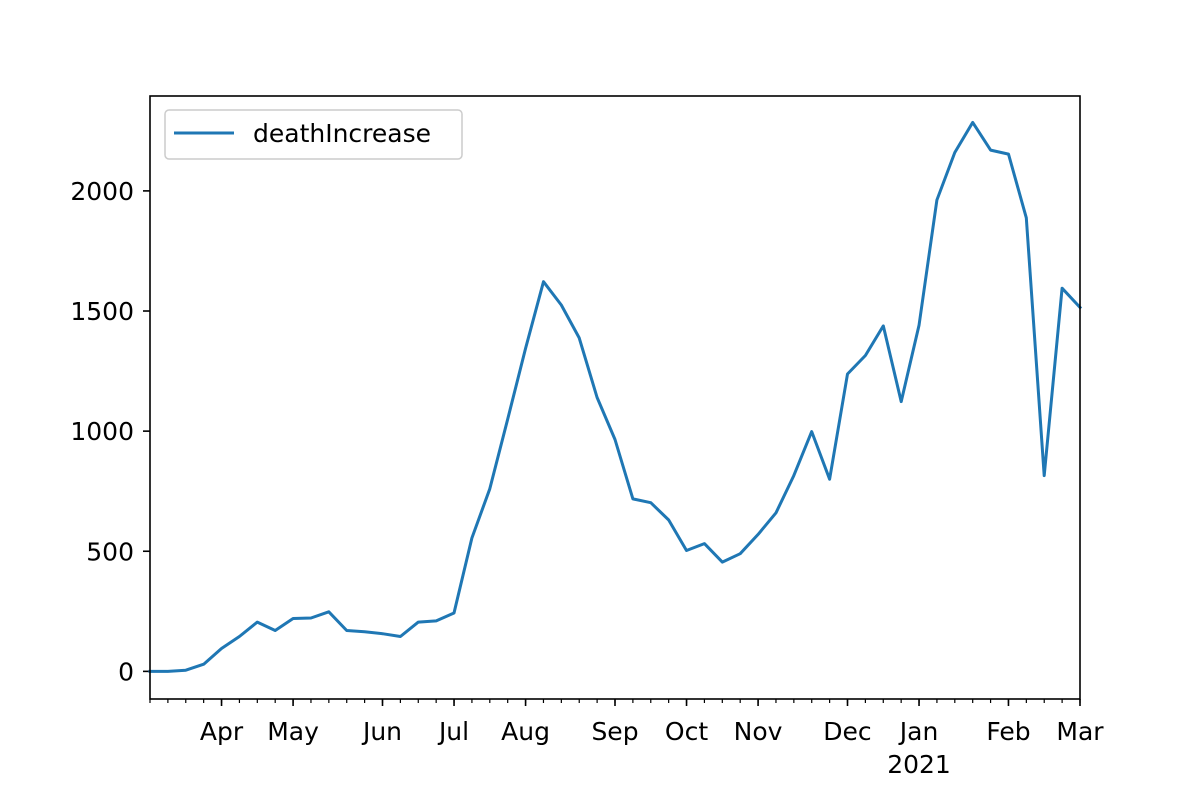 The height and width of the screenshot is (786, 1200). Describe the element at coordinates (525, 731) in the screenshot. I see `x-tick-label: Aug` at that location.